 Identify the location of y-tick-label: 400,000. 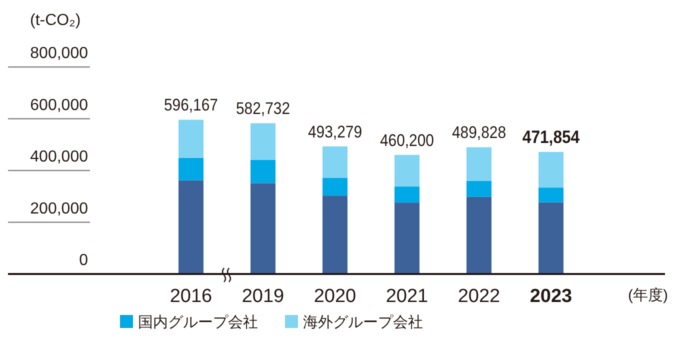
(59, 157).